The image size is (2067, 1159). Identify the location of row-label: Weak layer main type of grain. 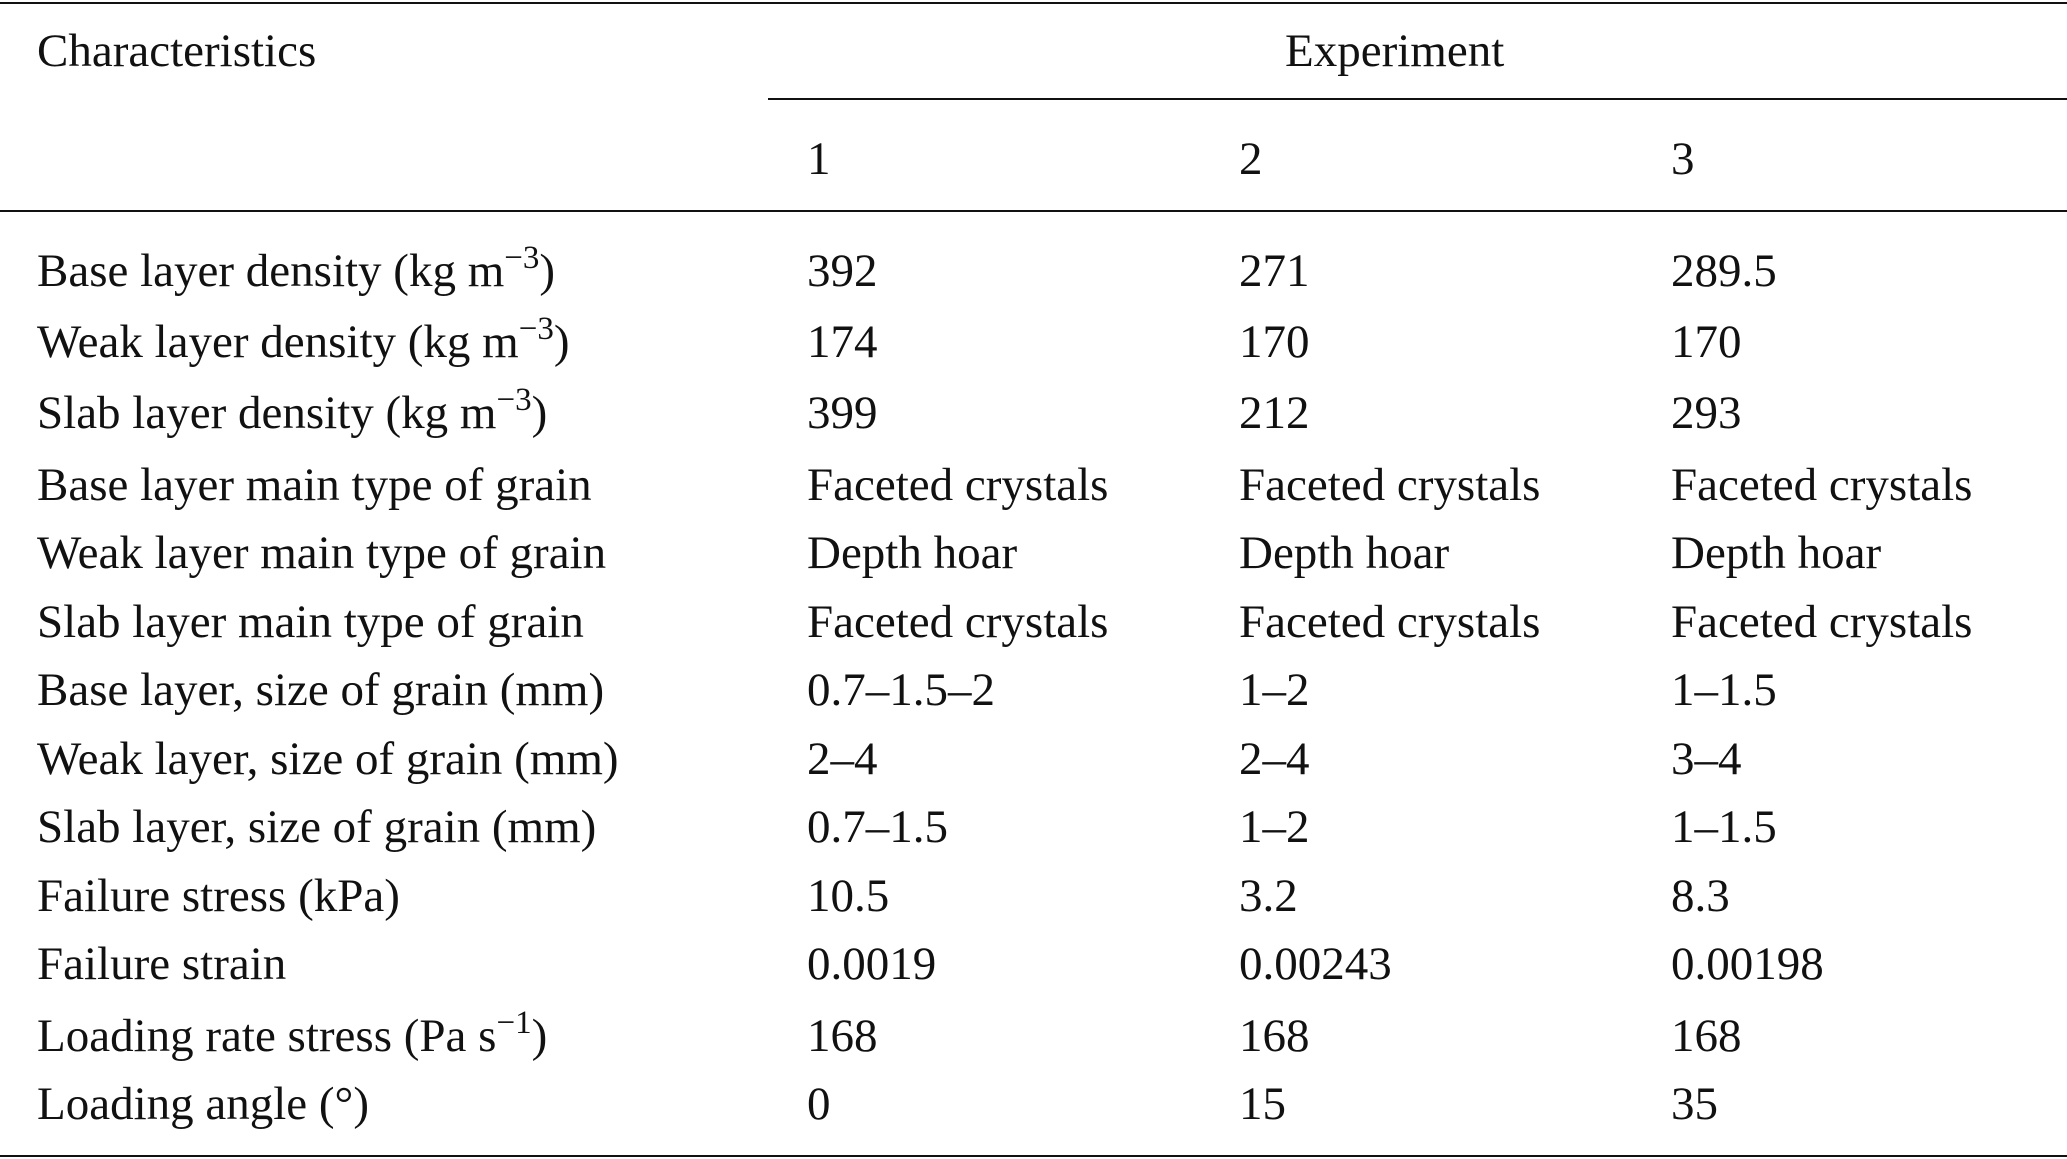
(321, 553).